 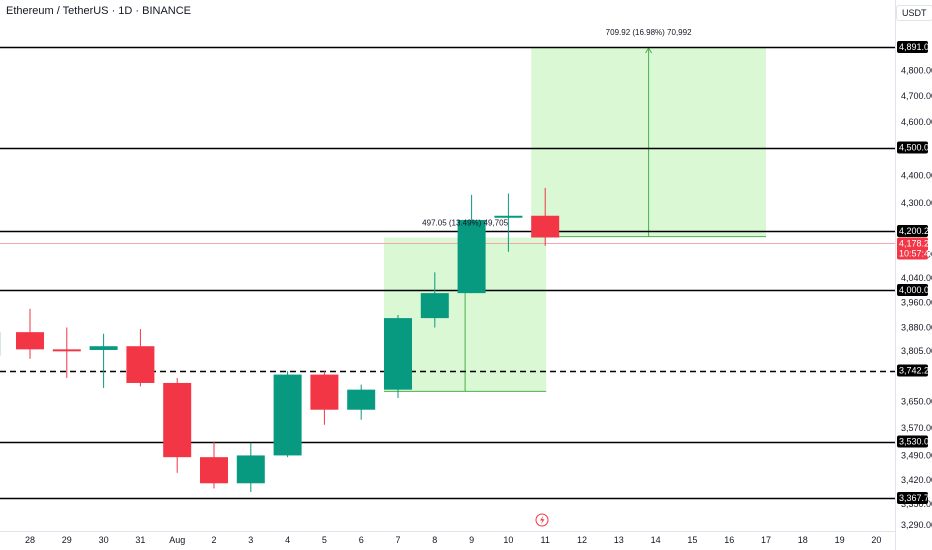 What do you see at coordinates (649, 32) in the screenshot?
I see `measure-label-2: 709.92 (16.98%) 70,992` at bounding box center [649, 32].